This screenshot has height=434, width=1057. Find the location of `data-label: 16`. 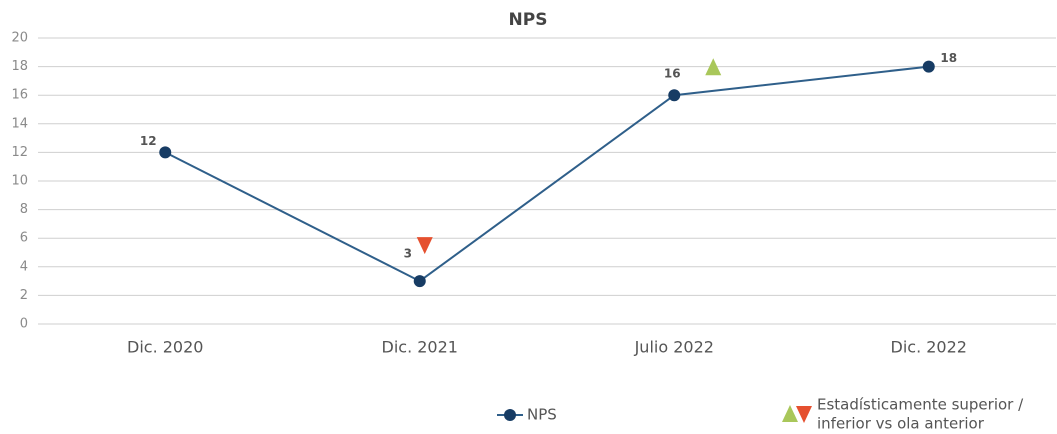

data-label: 16 is located at coordinates (672, 74).